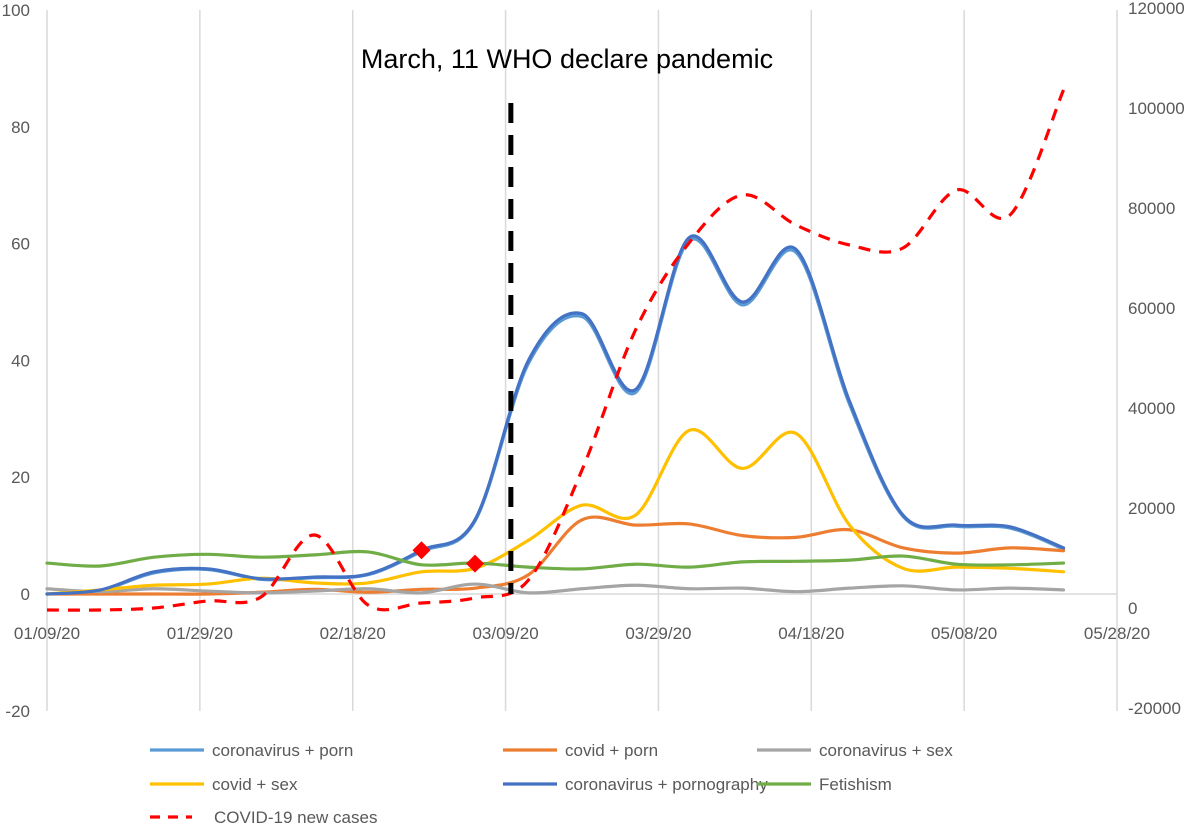 This screenshot has width=1200, height=831. Describe the element at coordinates (1151, 208) in the screenshot. I see `y2-tick-label: 80000` at that location.